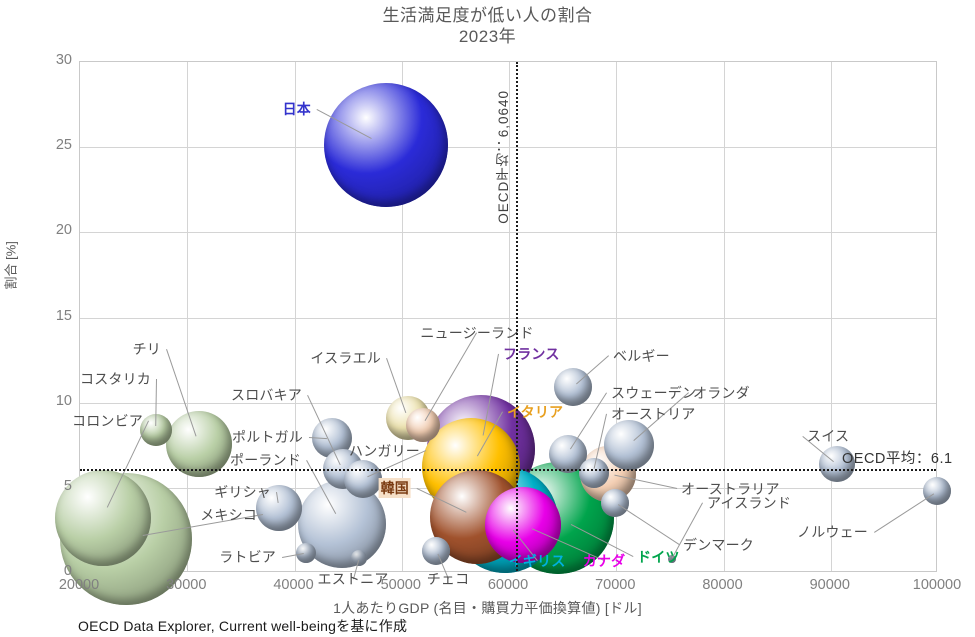 This screenshot has height=637, width=975. I want to click on bubble-チリ, so click(199, 443).